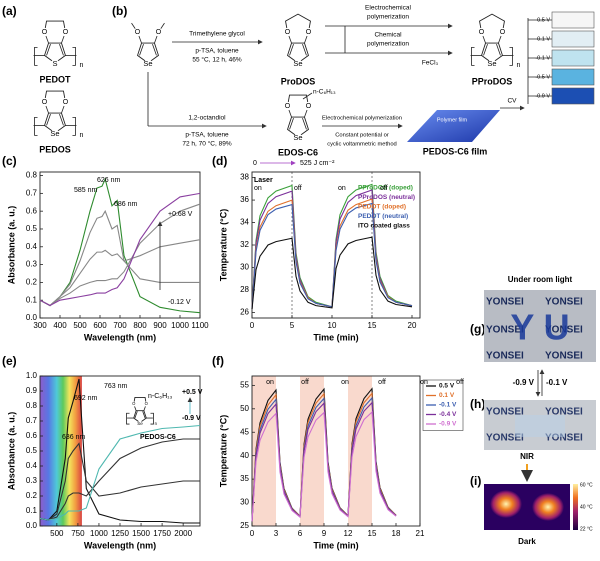 The width and height of the screenshot is (600, 561). I want to click on annotation: n-C₆H₁₃, so click(160, 396).